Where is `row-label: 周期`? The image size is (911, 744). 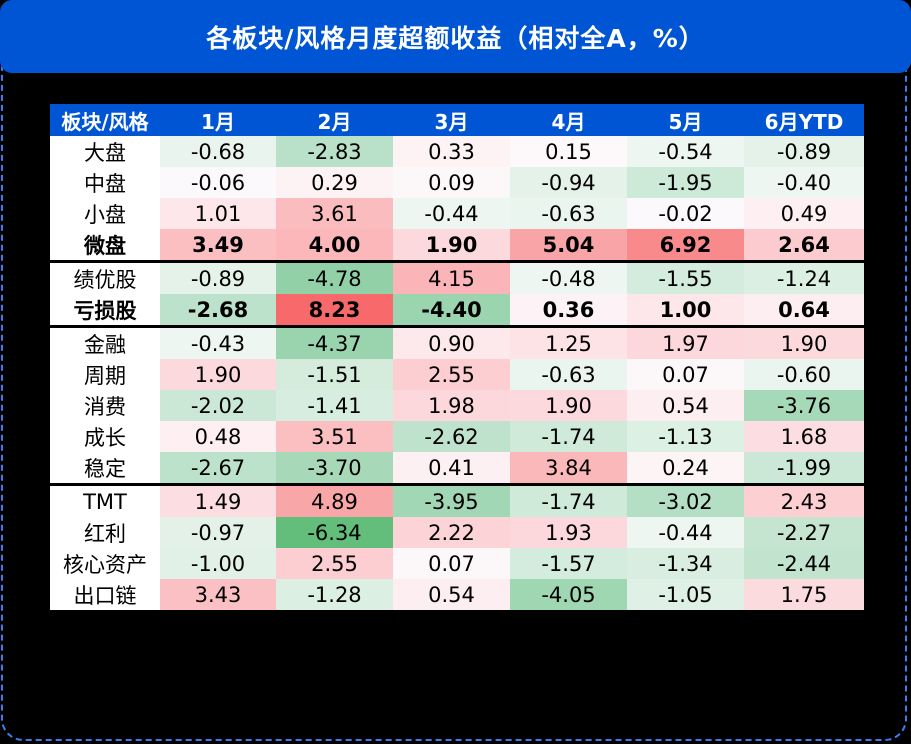
row-label: 周期 is located at coordinates (105, 374).